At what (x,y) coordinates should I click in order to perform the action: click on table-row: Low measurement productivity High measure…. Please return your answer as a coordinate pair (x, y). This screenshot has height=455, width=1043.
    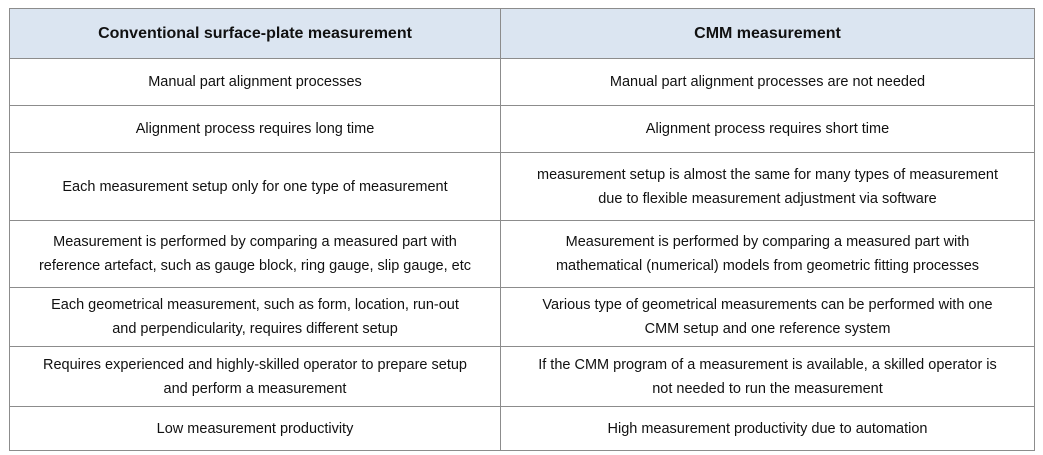
    Looking at the image, I should click on (522, 428).